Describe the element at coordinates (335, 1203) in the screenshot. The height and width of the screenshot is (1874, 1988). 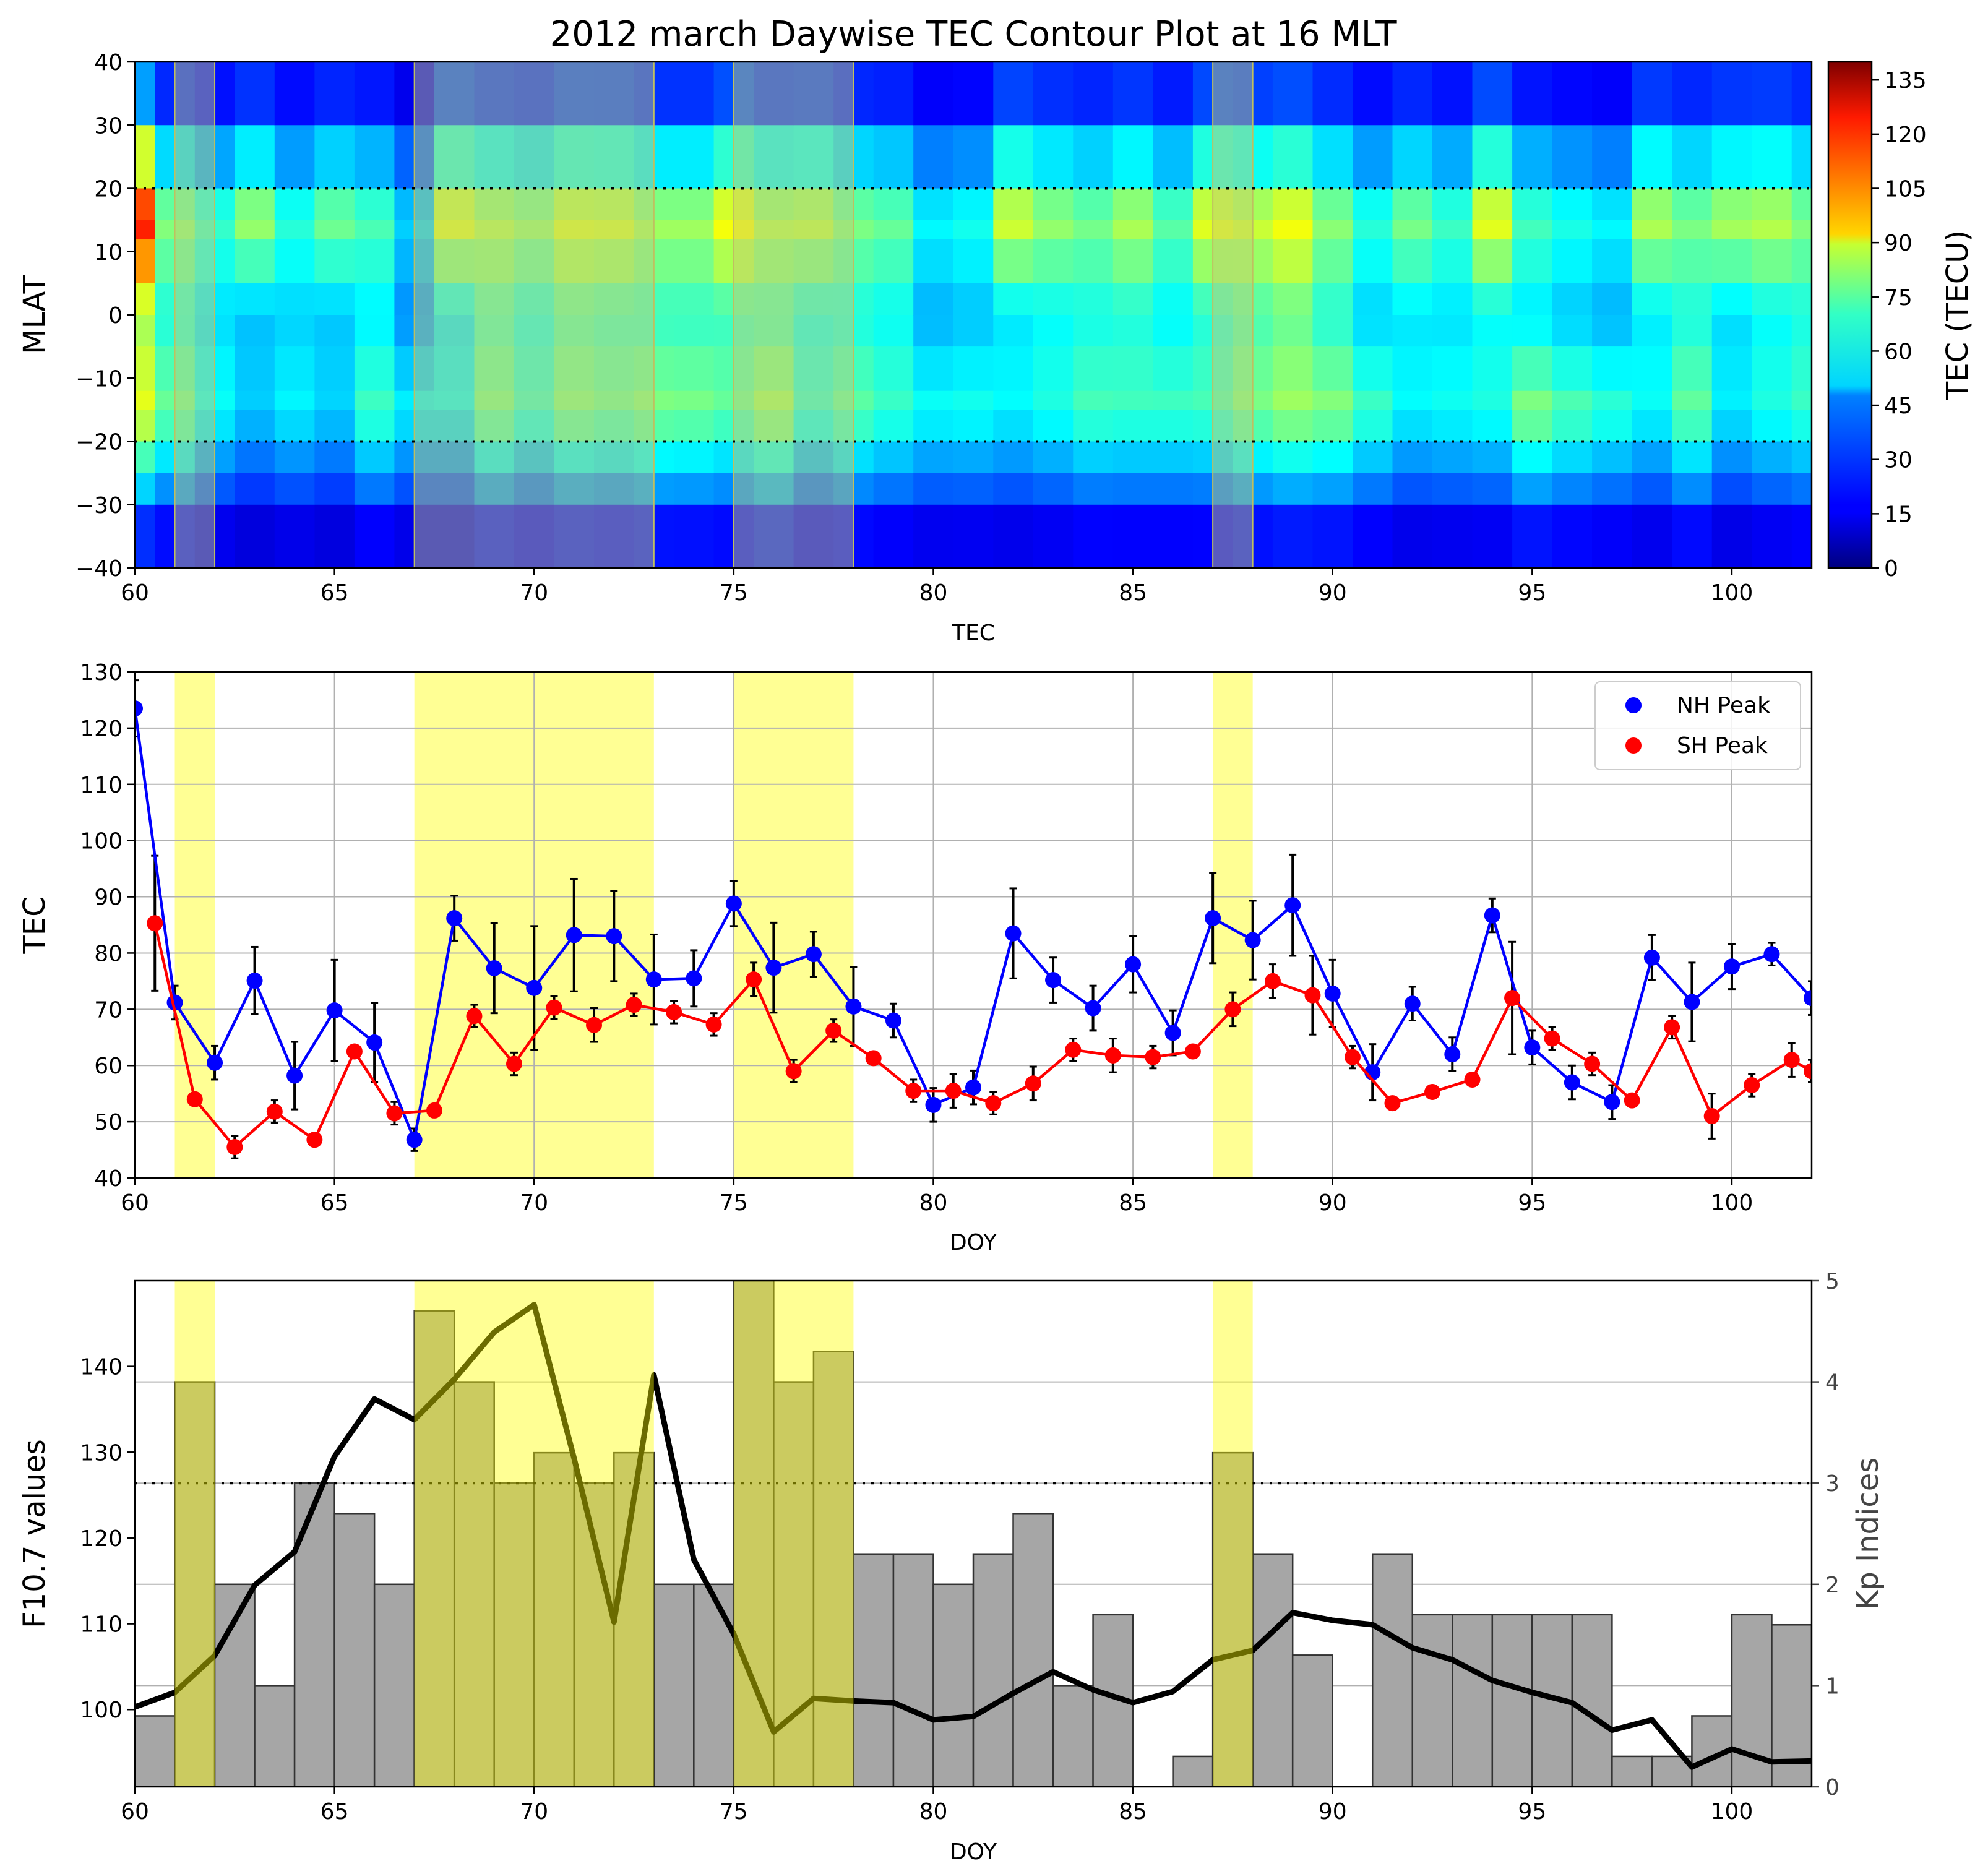
I see `x-tick-label: 65` at that location.